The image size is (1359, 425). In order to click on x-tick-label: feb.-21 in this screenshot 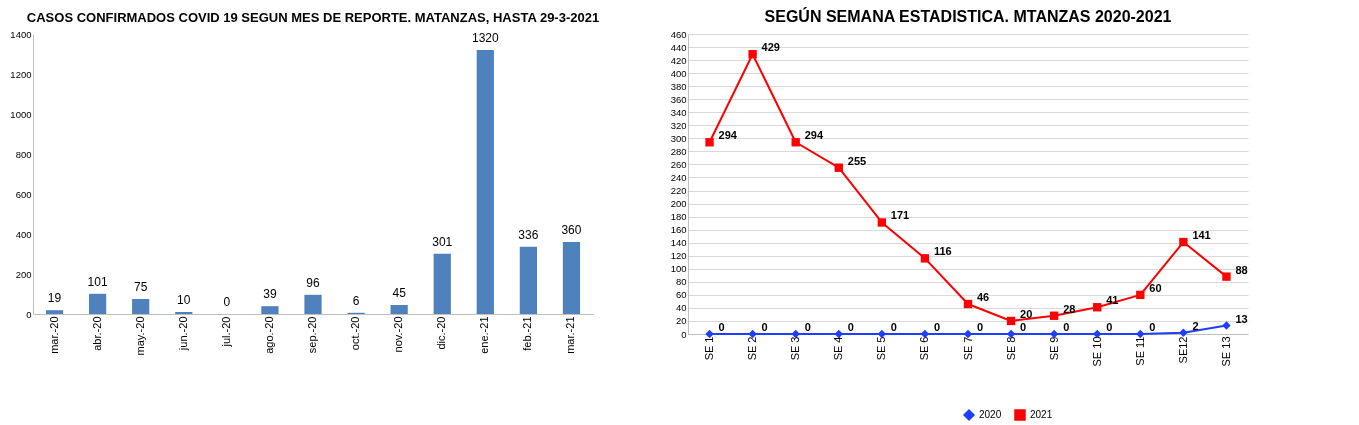, I will do `click(527, 333)`.